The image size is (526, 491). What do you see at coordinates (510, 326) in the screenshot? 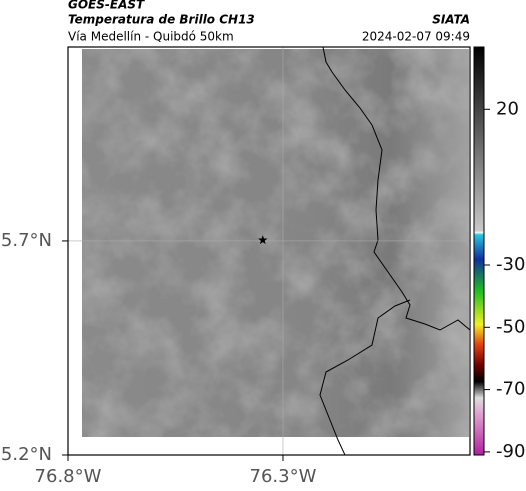
I see `colorbar-tick-label: -50` at bounding box center [510, 326].